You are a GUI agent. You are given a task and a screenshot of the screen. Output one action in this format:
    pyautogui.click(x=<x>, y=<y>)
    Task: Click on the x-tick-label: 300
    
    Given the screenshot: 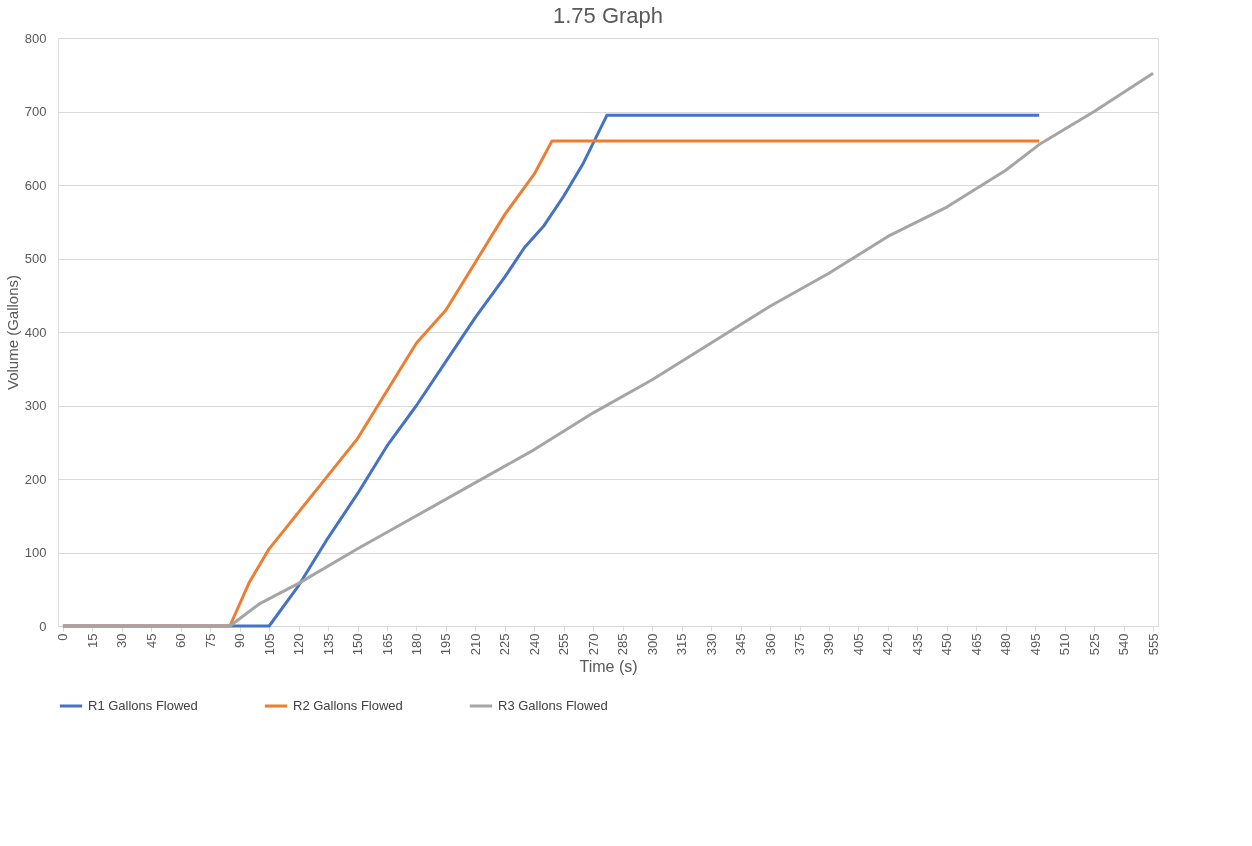 What is the action you would take?
    pyautogui.click(x=652, y=644)
    